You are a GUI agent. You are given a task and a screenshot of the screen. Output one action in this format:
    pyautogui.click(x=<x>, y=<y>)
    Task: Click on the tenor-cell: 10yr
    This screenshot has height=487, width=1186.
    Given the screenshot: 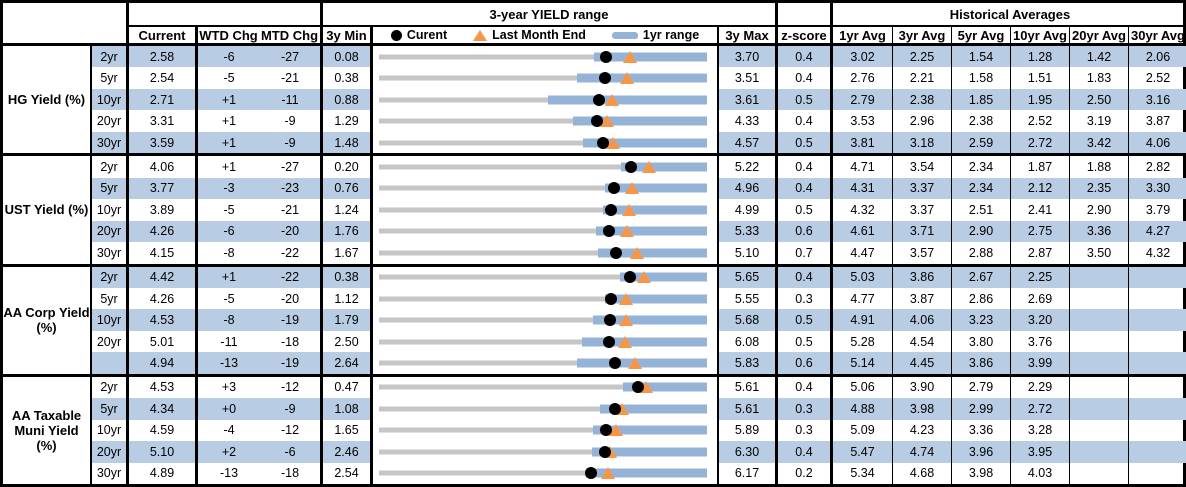 What is the action you would take?
    pyautogui.click(x=110, y=430)
    